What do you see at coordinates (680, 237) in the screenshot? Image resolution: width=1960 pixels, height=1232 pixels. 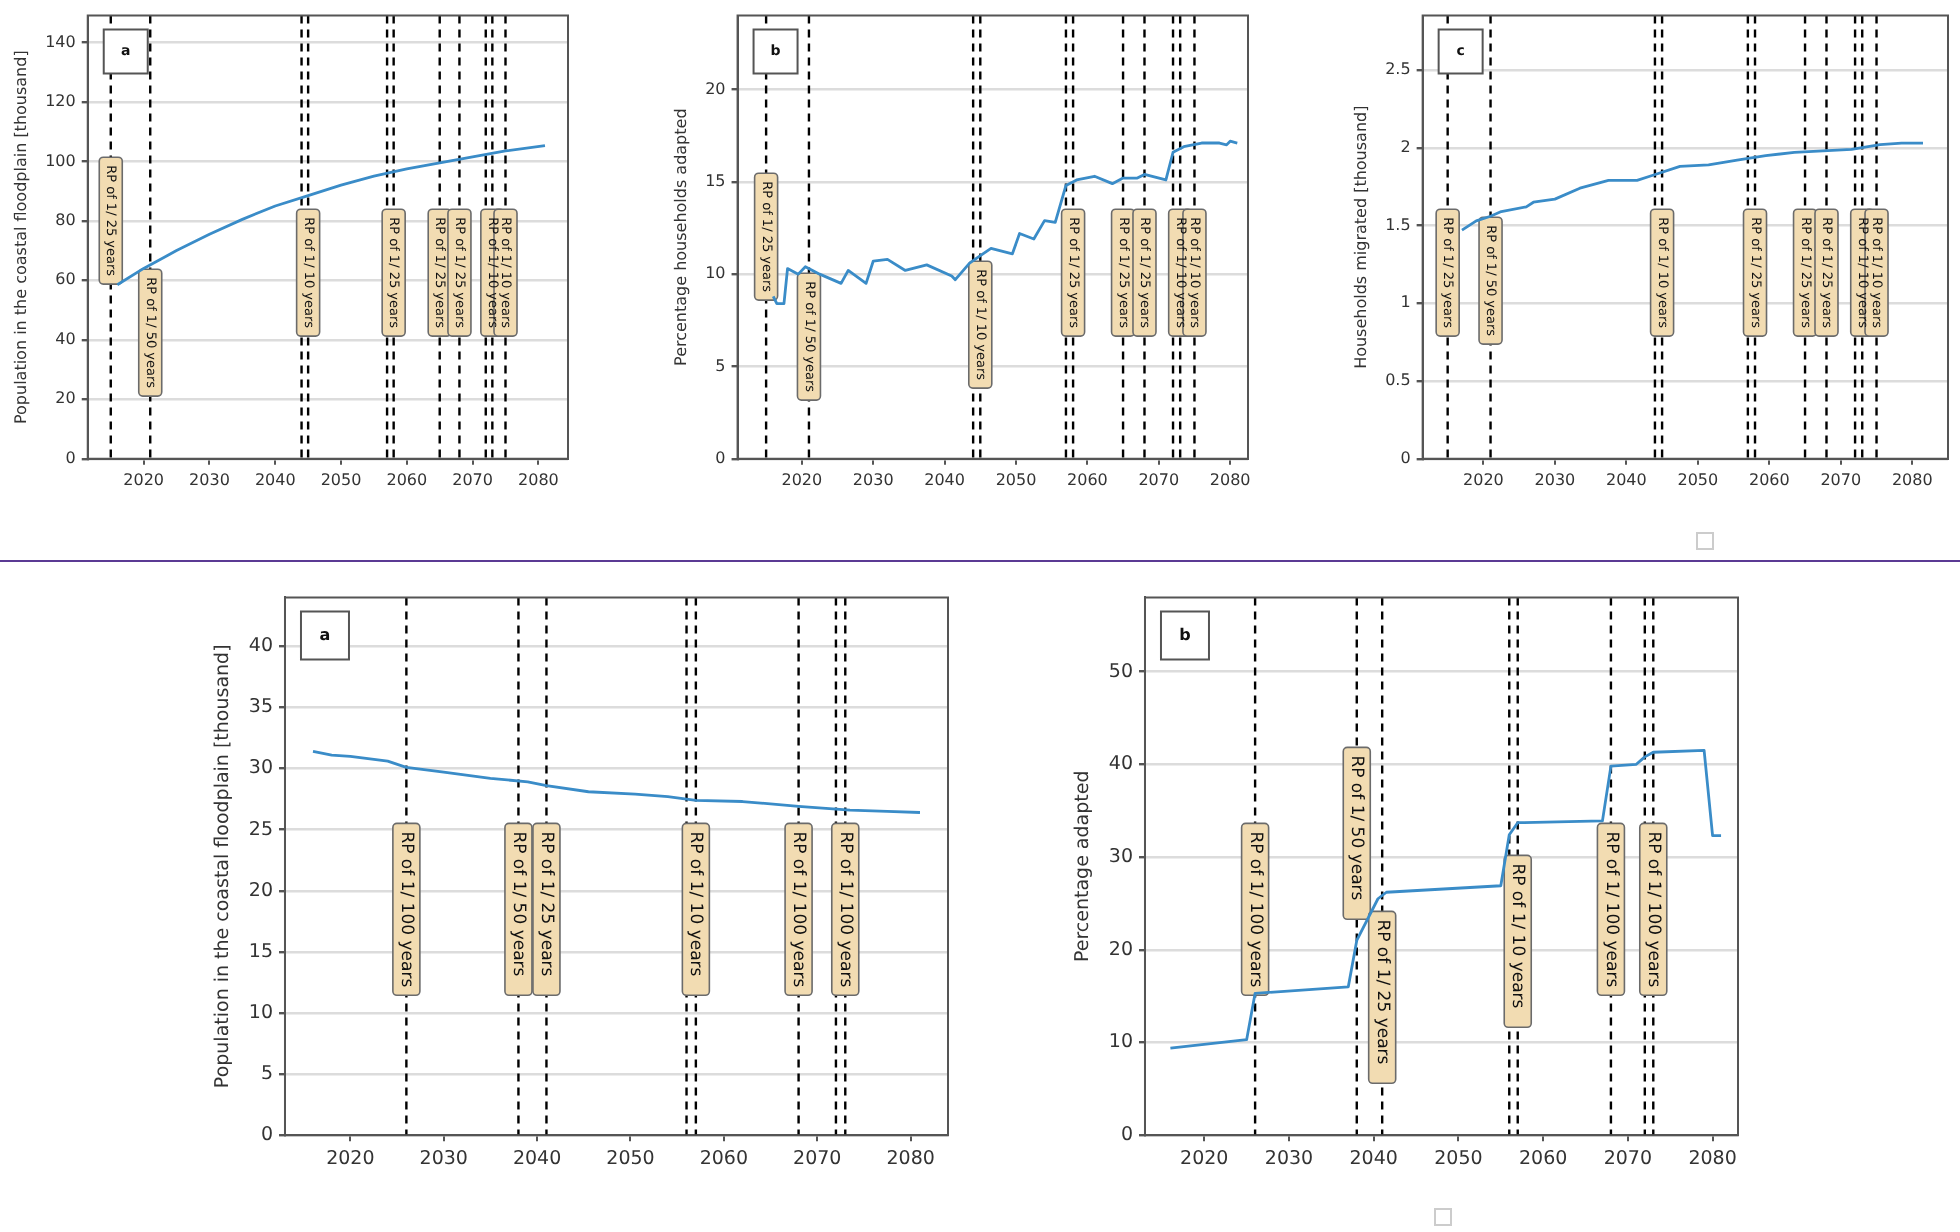 I see `y-axis-title: Percentage households adapted` at bounding box center [680, 237].